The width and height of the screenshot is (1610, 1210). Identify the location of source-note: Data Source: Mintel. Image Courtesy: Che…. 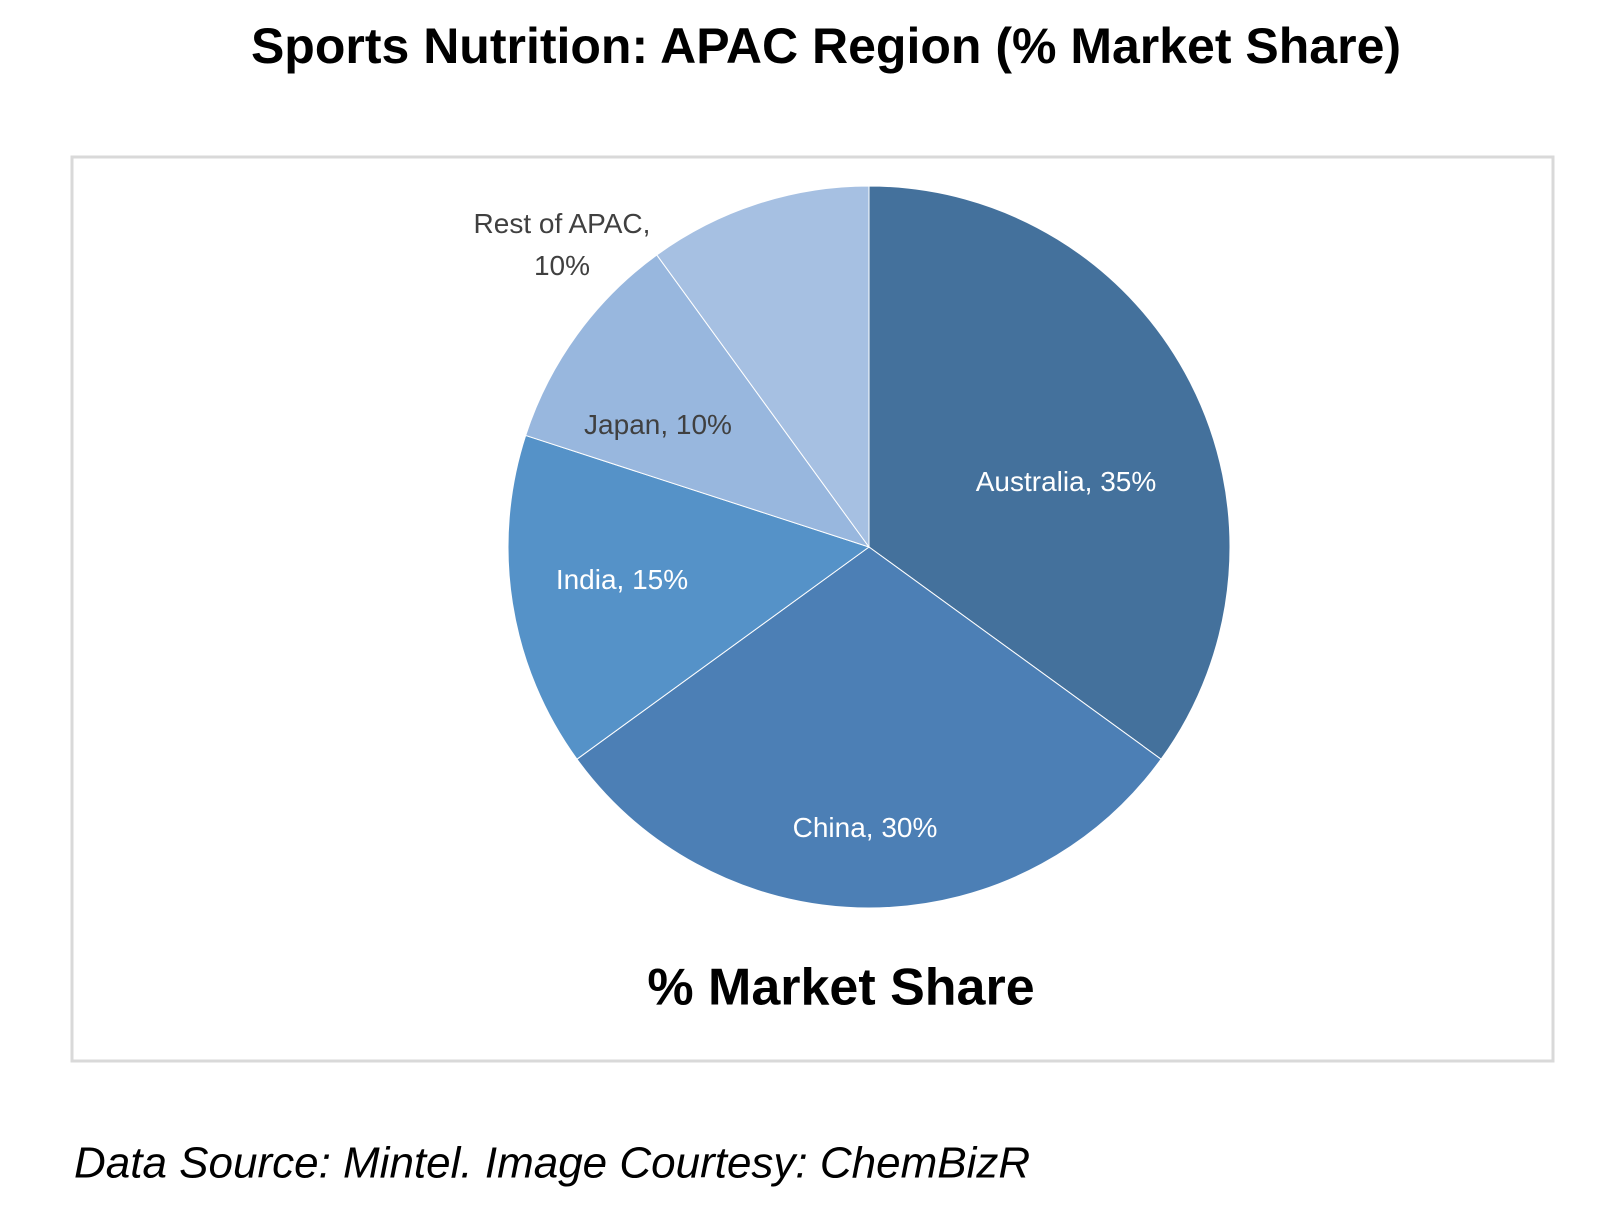
(552, 1163).